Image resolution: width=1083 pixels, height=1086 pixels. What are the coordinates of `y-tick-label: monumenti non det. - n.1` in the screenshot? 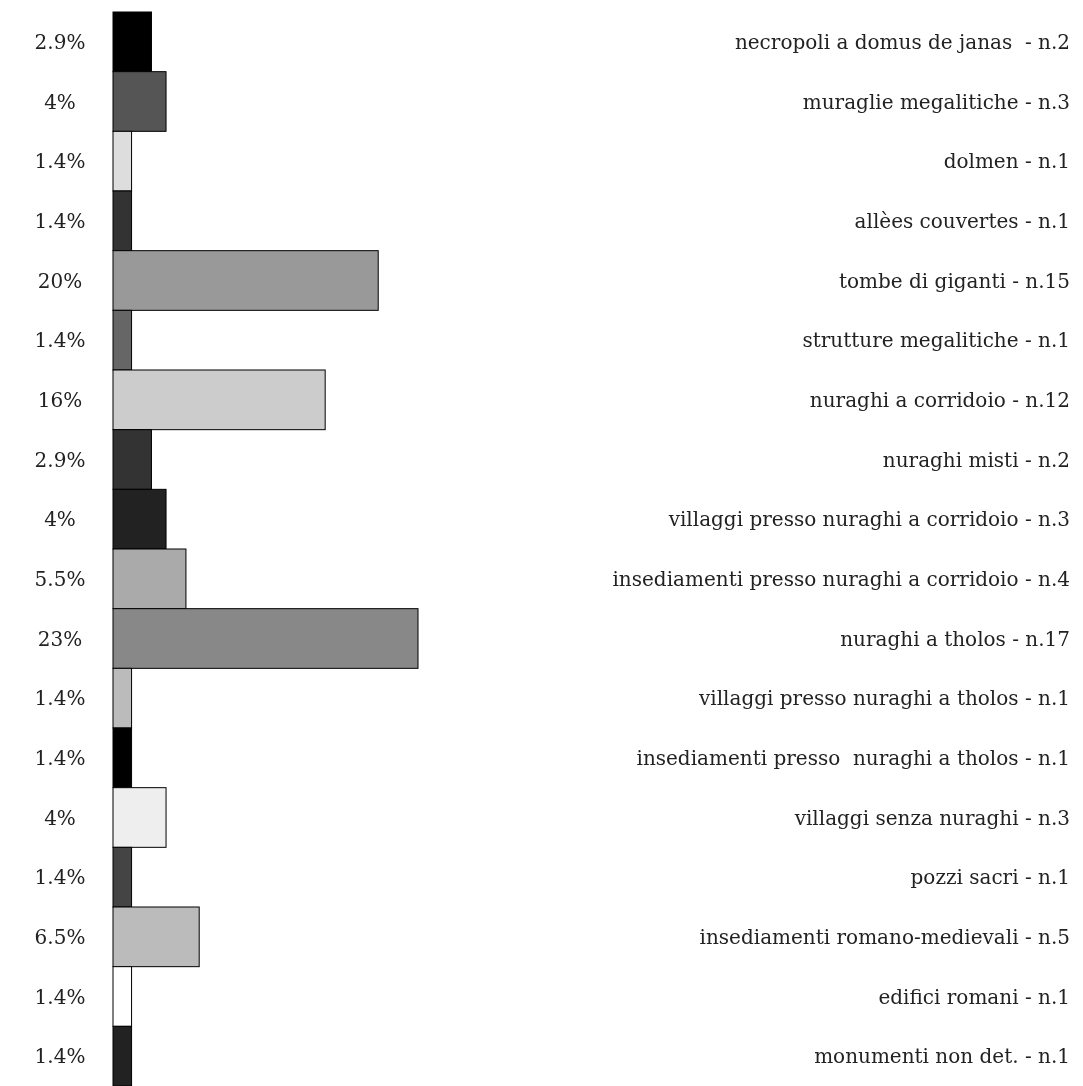 It's located at (942, 1056).